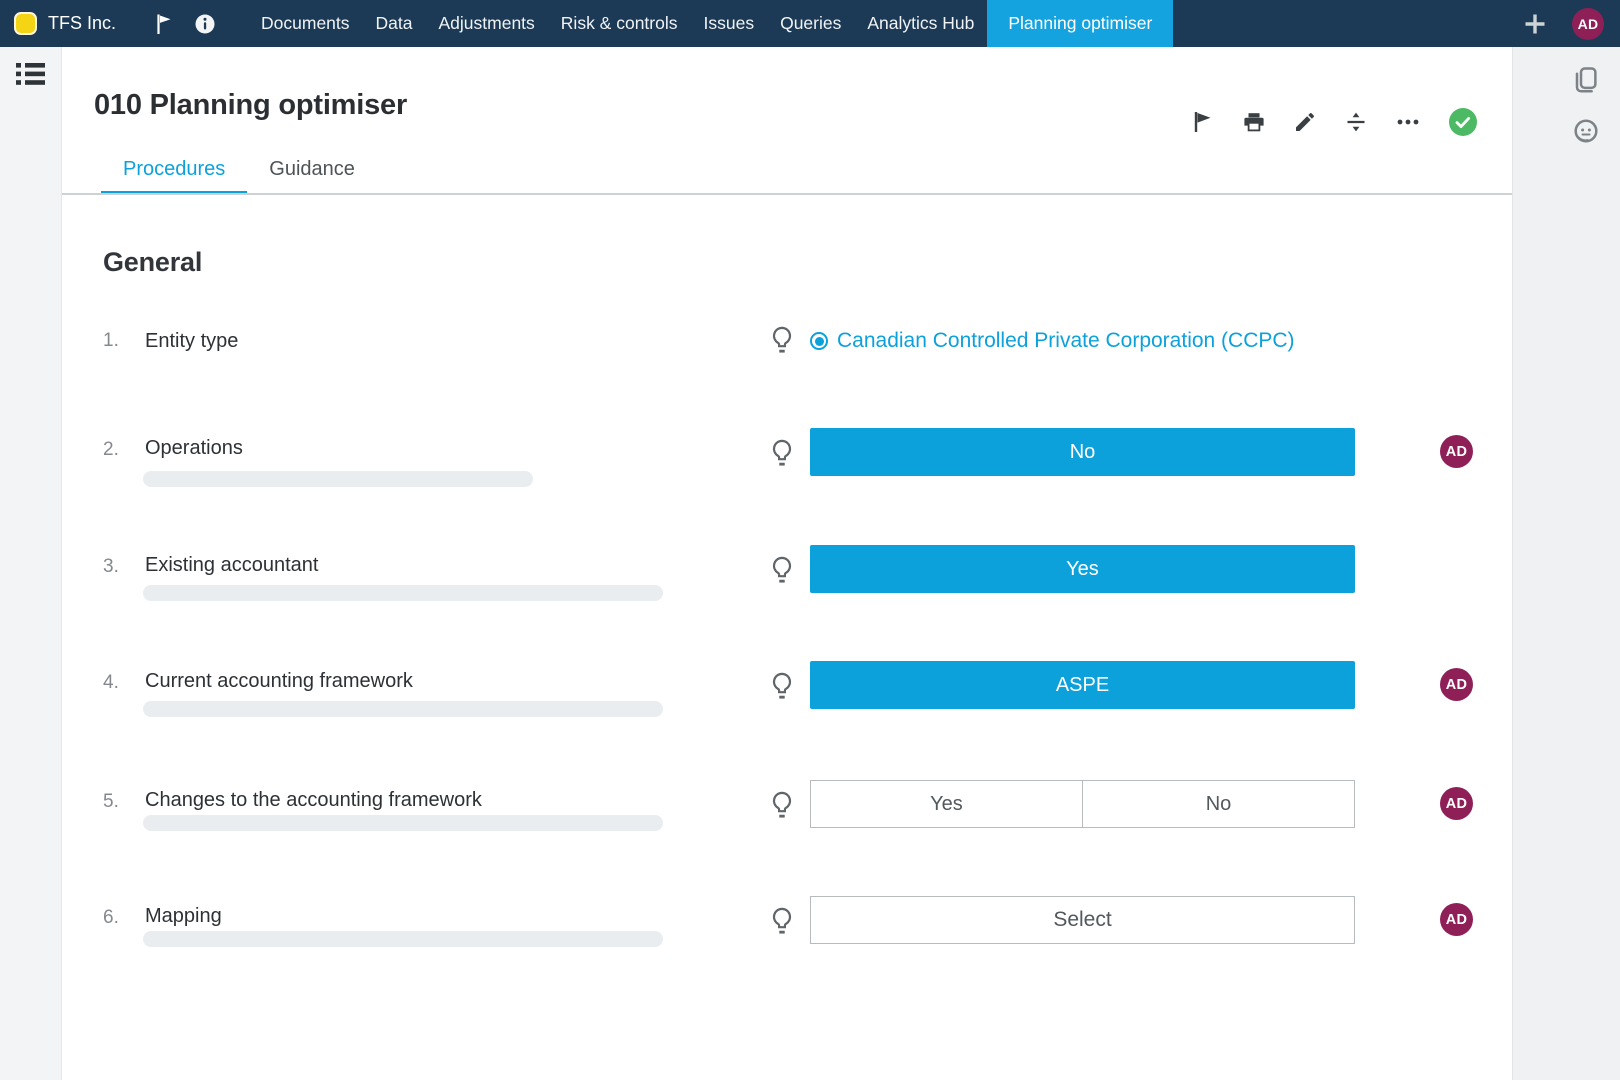 The image size is (1620, 1080). Describe the element at coordinates (946, 804) in the screenshot. I see `option-yes-button: Yes` at that location.